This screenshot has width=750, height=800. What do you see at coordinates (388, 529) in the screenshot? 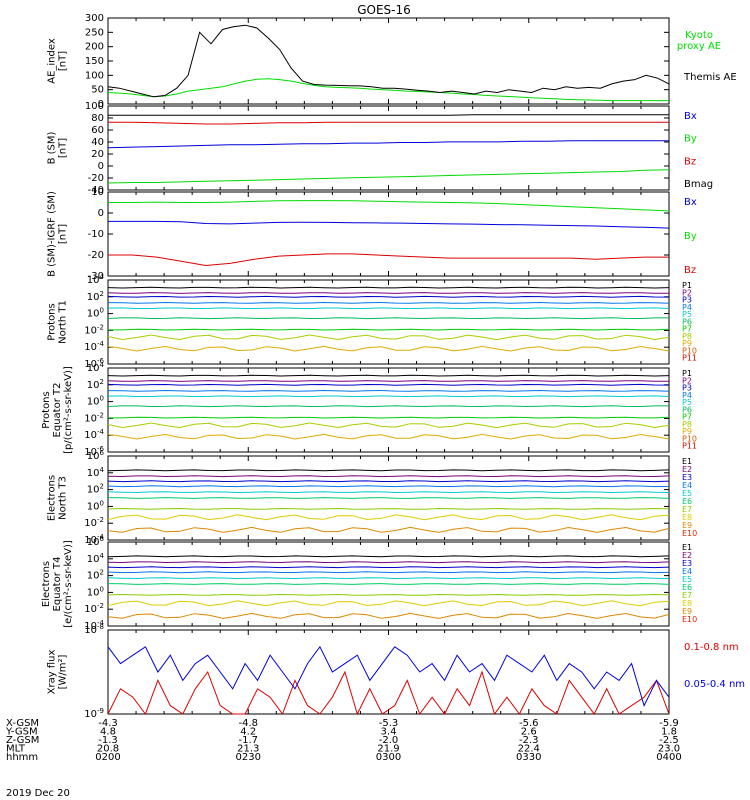
I see `channel-line-e9` at bounding box center [388, 529].